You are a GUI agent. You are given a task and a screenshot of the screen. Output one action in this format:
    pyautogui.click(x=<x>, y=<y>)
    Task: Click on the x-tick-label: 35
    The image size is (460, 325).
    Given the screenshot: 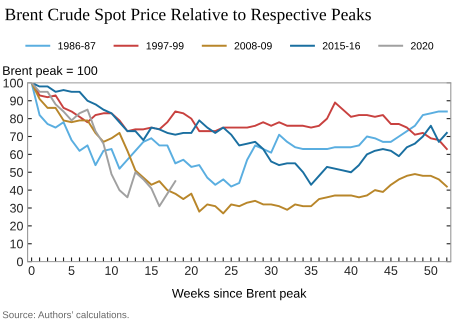 What is the action you would take?
    pyautogui.click(x=311, y=270)
    